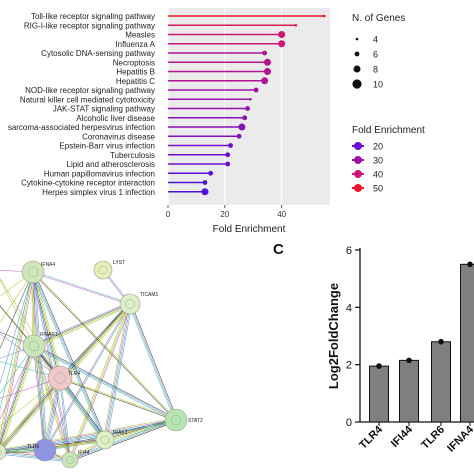 The image size is (474, 474). What do you see at coordinates (149, 295) in the screenshot?
I see `network-node-label: TICAM1` at bounding box center [149, 295].